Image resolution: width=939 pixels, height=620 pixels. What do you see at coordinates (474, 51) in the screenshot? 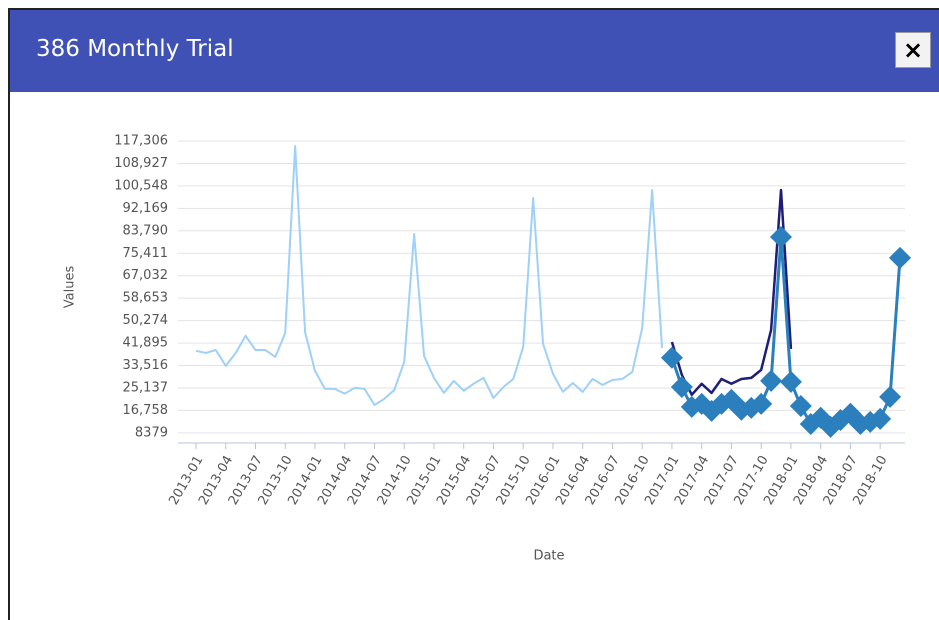
I see `dialog-header: 386 Monthly Trial ×` at bounding box center [474, 51].